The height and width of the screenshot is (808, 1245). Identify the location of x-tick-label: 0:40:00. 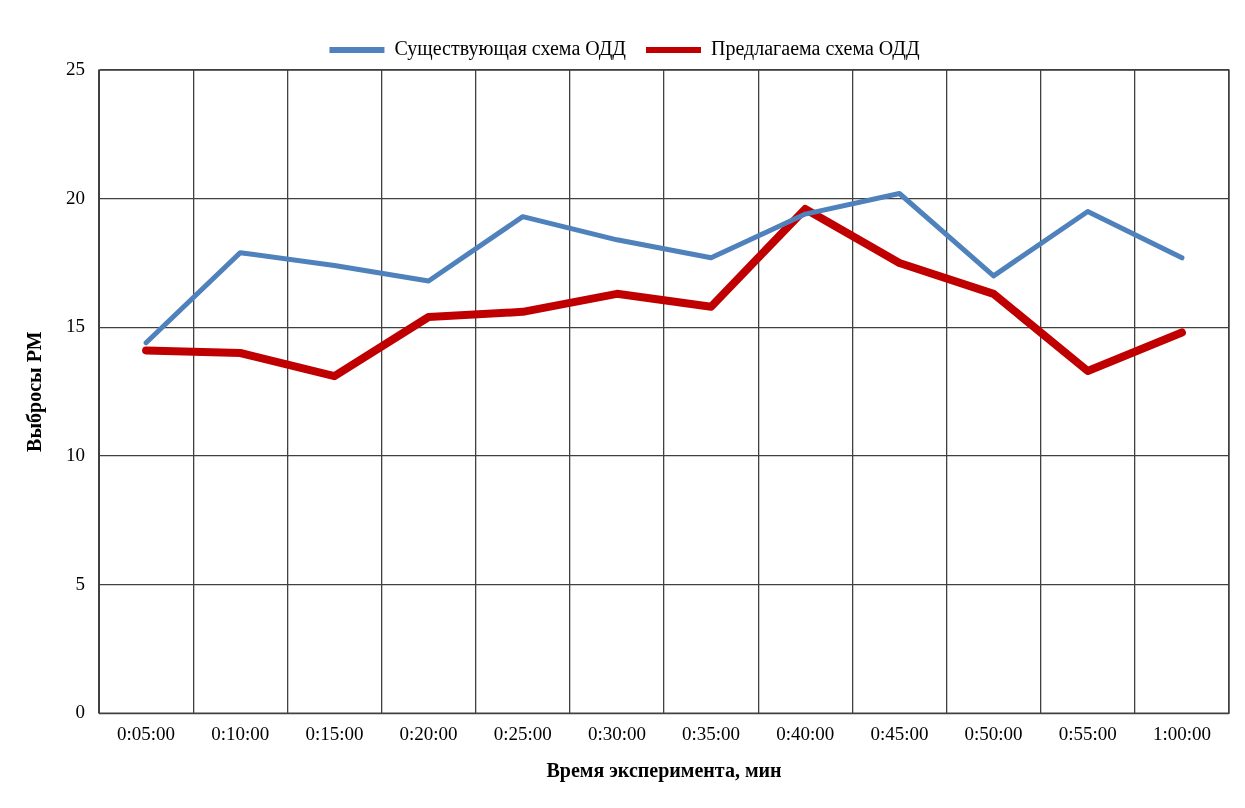
(805, 733).